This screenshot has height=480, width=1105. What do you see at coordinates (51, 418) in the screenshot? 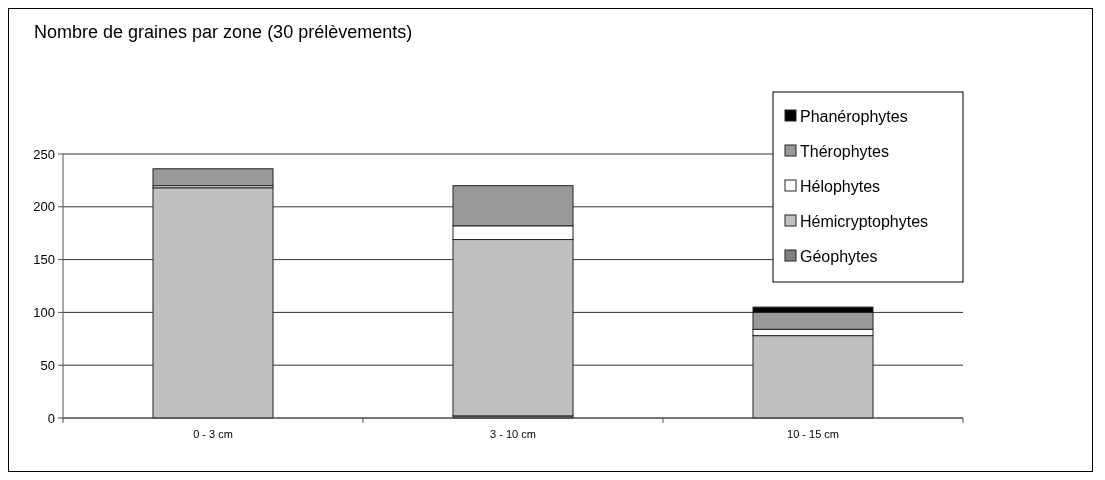
I see `y-tick-label: 0` at bounding box center [51, 418].